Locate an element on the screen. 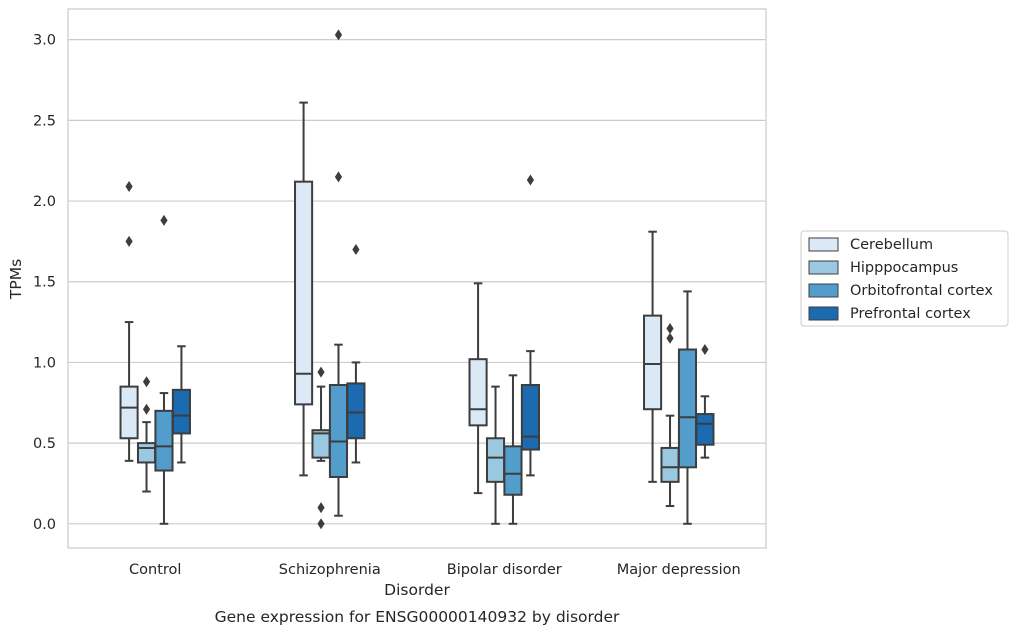 The width and height of the screenshot is (1018, 634). legend-label: Hipppocampus is located at coordinates (904, 268).